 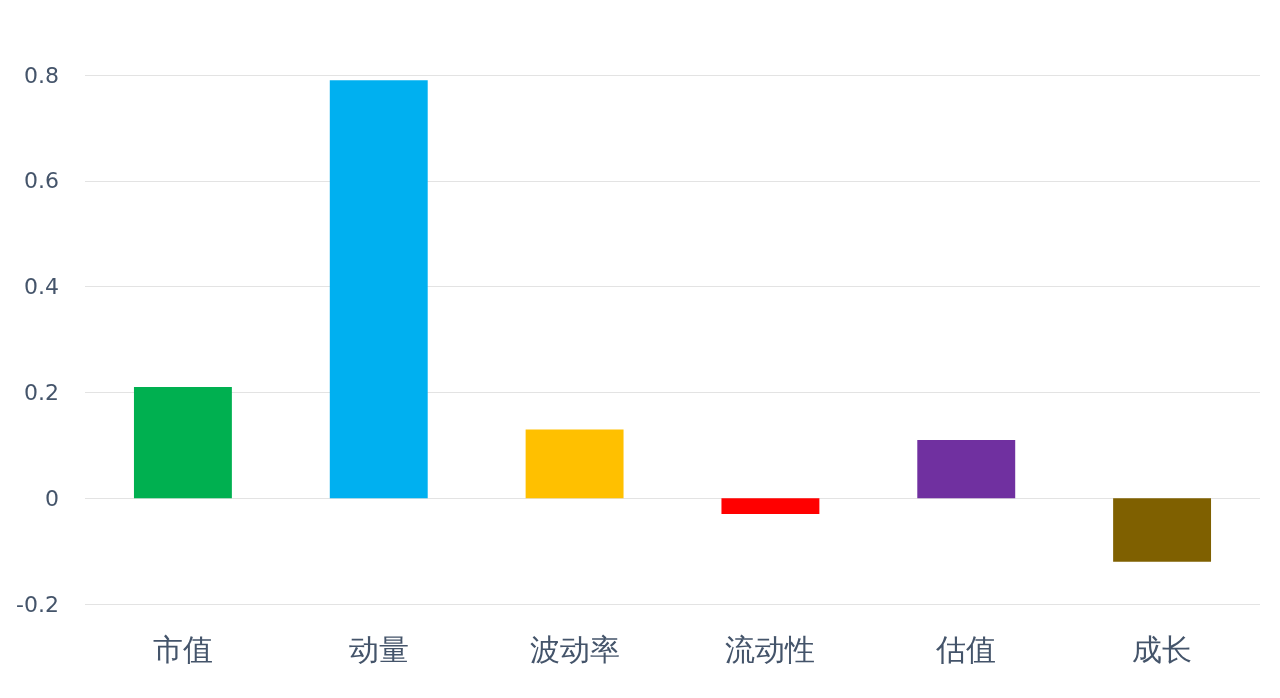 What do you see at coordinates (41, 75) in the screenshot?
I see `y-tick-label: 0.8` at bounding box center [41, 75].